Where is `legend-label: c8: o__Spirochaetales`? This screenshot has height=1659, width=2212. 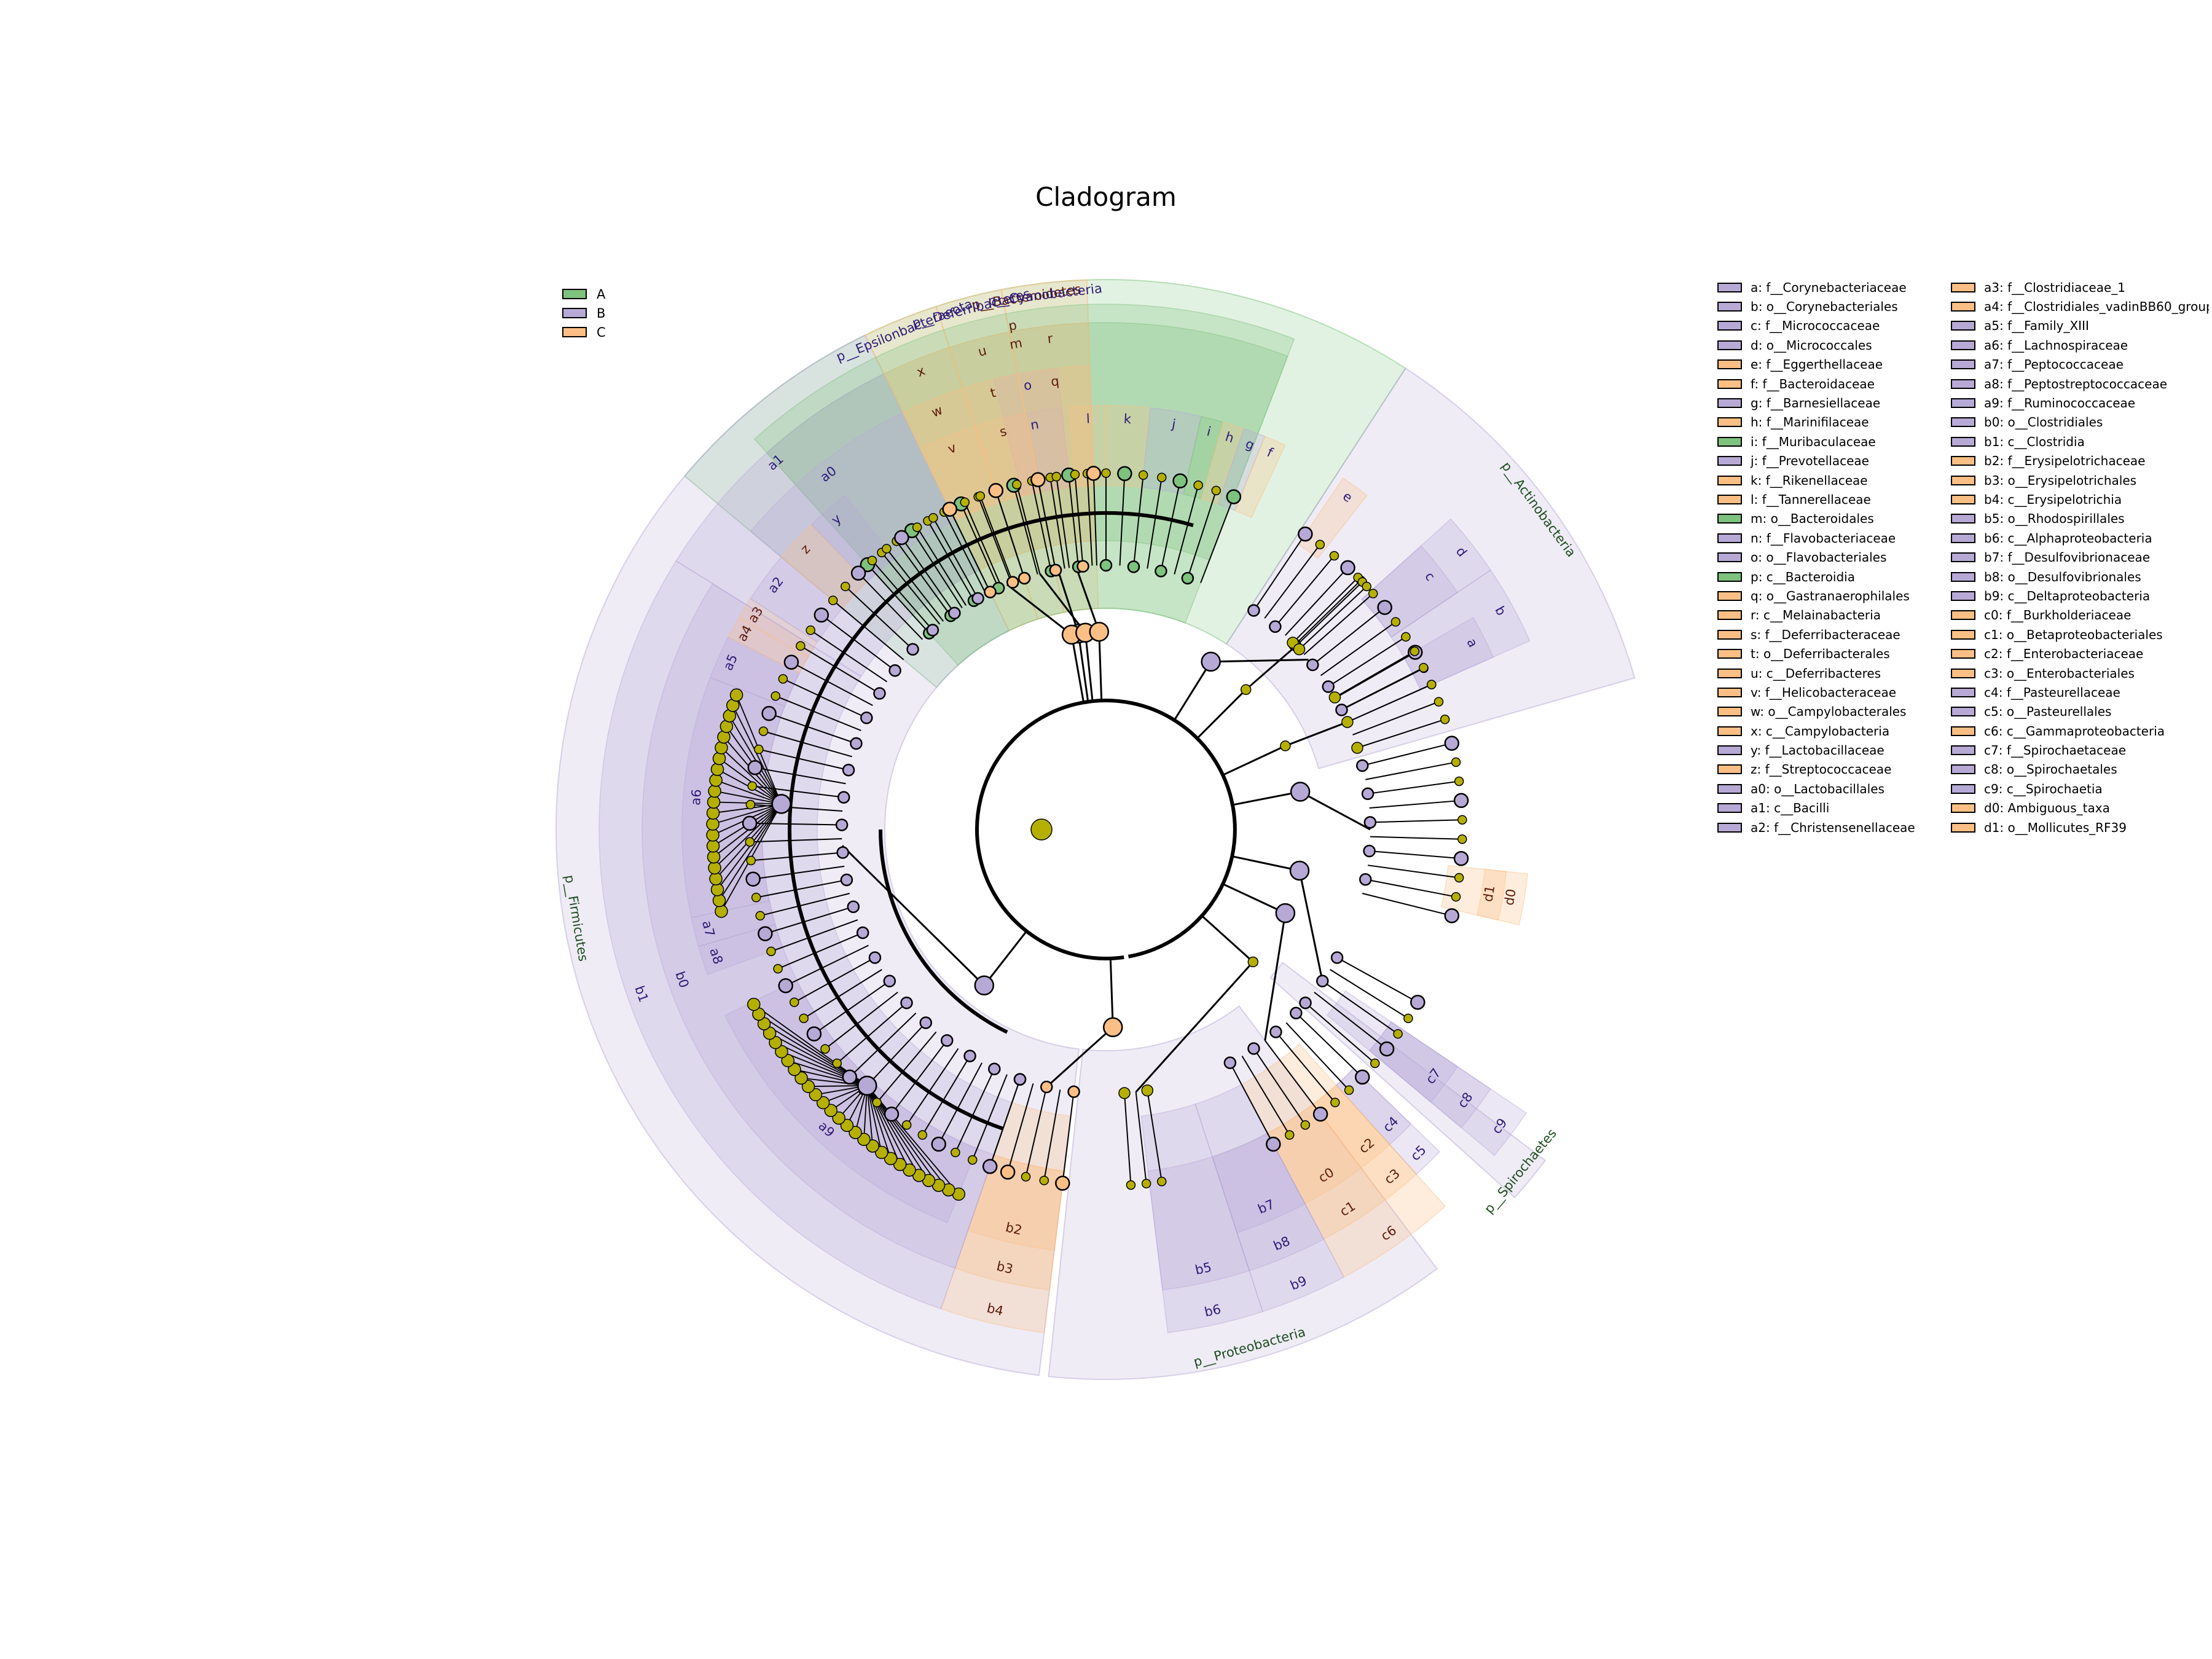 legend-label: c8: o__Spirochaetales is located at coordinates (2050, 769).